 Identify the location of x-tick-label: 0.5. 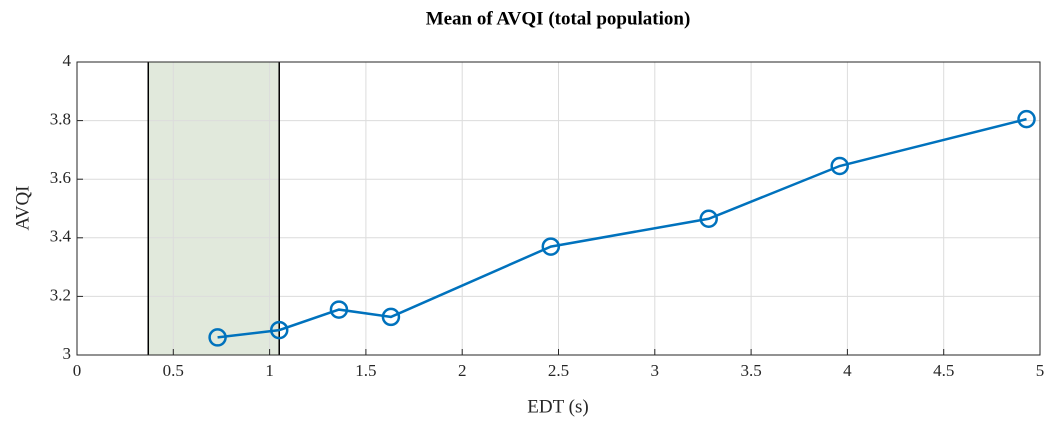
(173, 370).